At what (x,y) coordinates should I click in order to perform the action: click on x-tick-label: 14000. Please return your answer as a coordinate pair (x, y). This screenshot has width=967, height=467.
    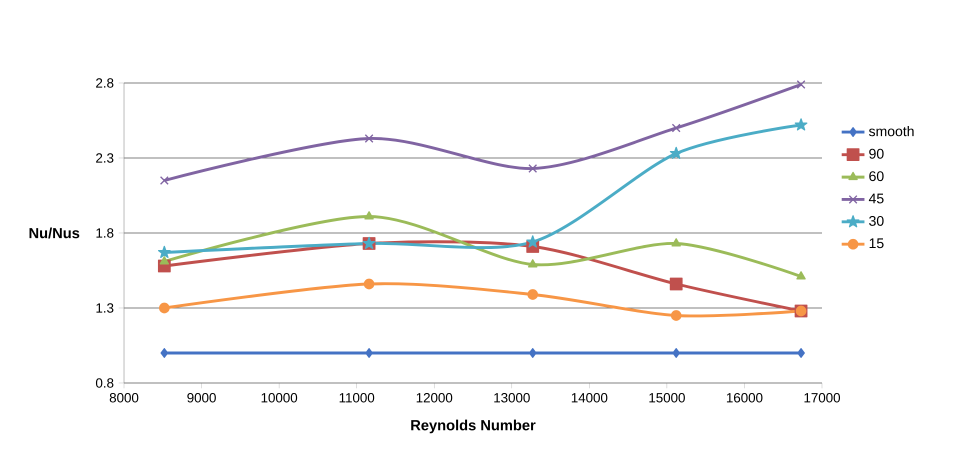
    Looking at the image, I should click on (590, 397).